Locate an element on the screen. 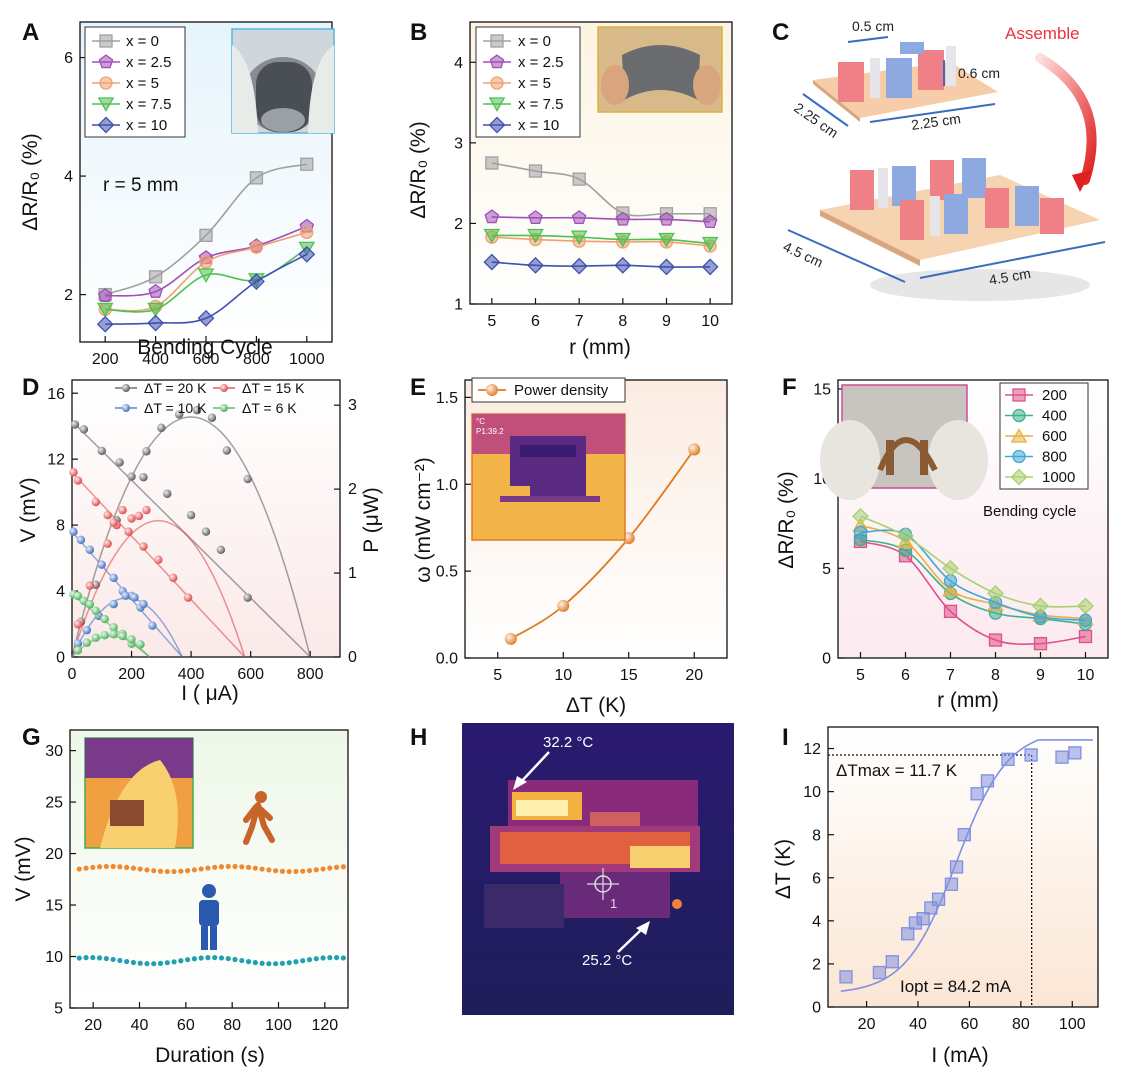 This screenshot has height=1083, width=1143. legend-label: 400 is located at coordinates (1054, 416).